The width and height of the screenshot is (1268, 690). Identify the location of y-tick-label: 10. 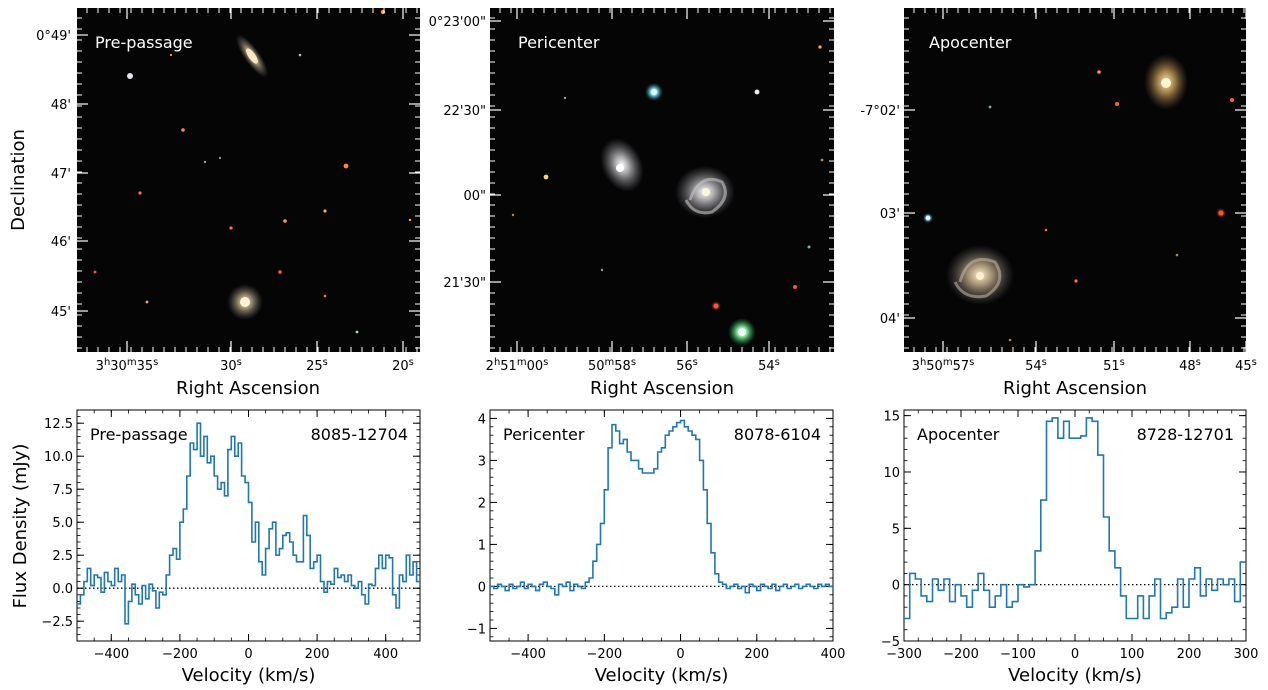
(891, 473).